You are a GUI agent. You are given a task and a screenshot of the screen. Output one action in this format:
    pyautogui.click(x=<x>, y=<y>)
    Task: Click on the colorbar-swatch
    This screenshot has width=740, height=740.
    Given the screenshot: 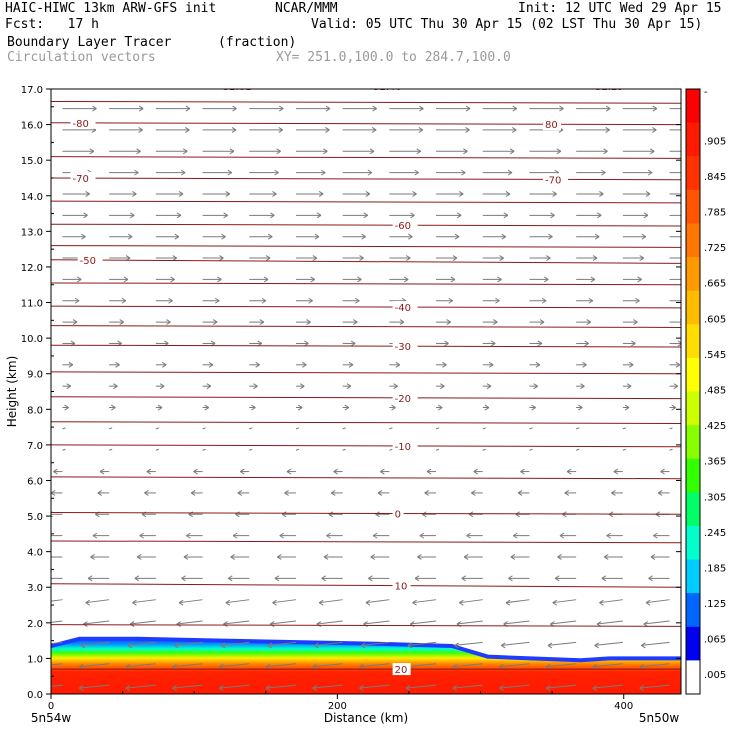 What is the action you would take?
    pyautogui.click(x=693, y=442)
    